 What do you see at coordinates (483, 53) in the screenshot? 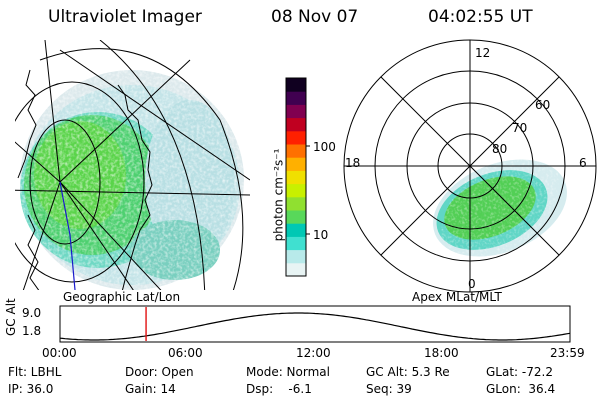
I see `mlt-label-12: 12` at bounding box center [483, 53].